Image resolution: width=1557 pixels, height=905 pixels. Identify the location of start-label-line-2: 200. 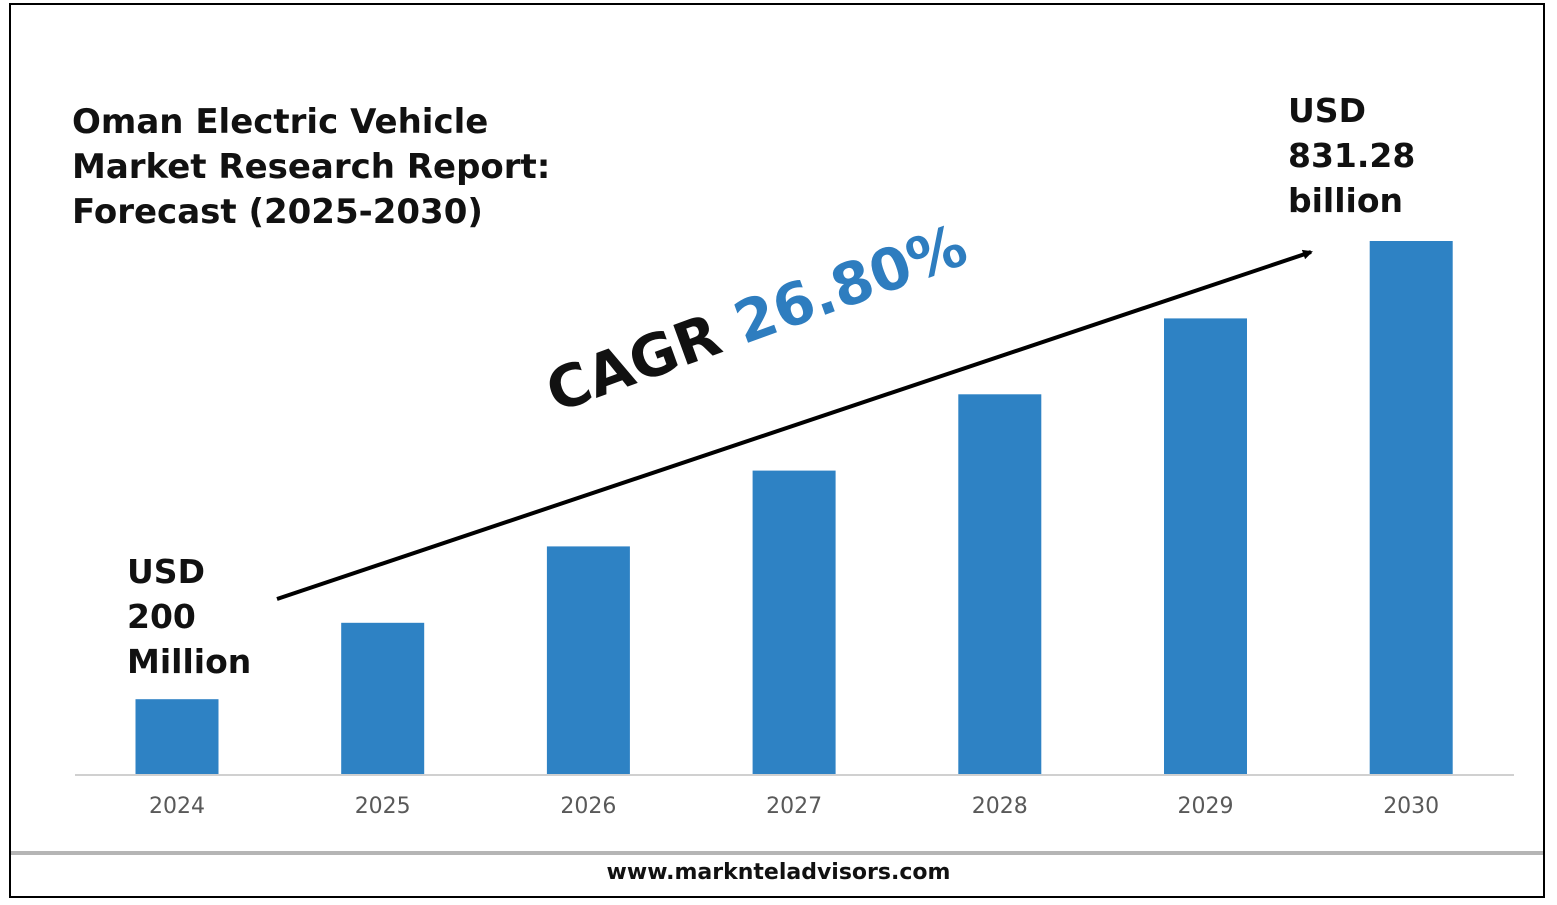
(161, 616).